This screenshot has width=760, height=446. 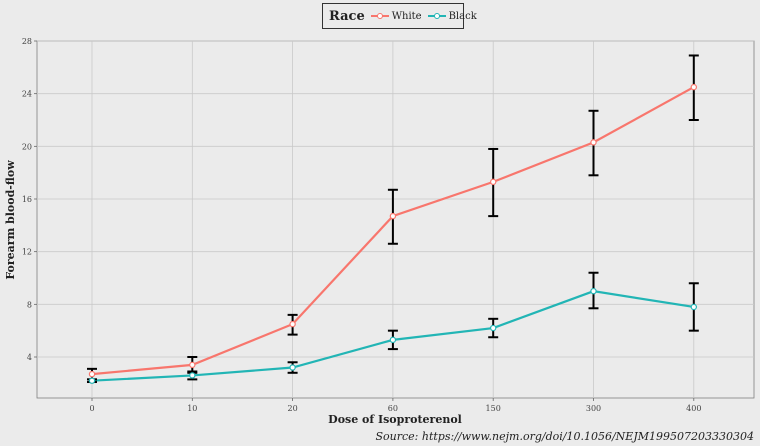 What do you see at coordinates (693, 408) in the screenshot?
I see `x-tick-label: 400` at bounding box center [693, 408].